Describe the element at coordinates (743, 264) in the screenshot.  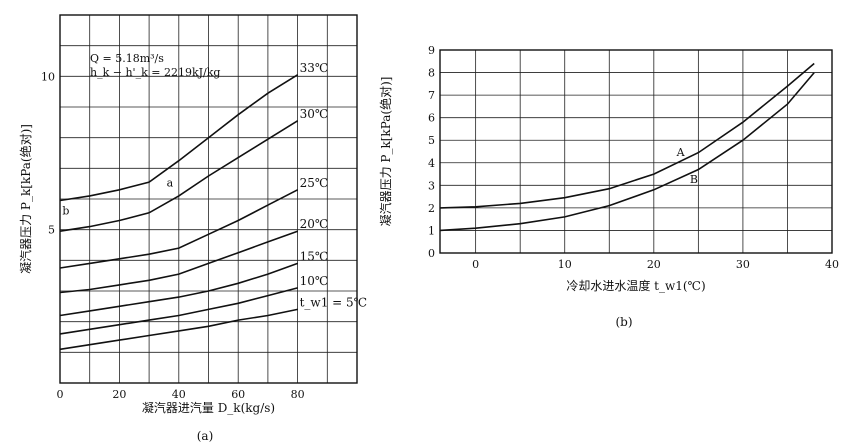
I see `x-tick-label: 30` at that location.